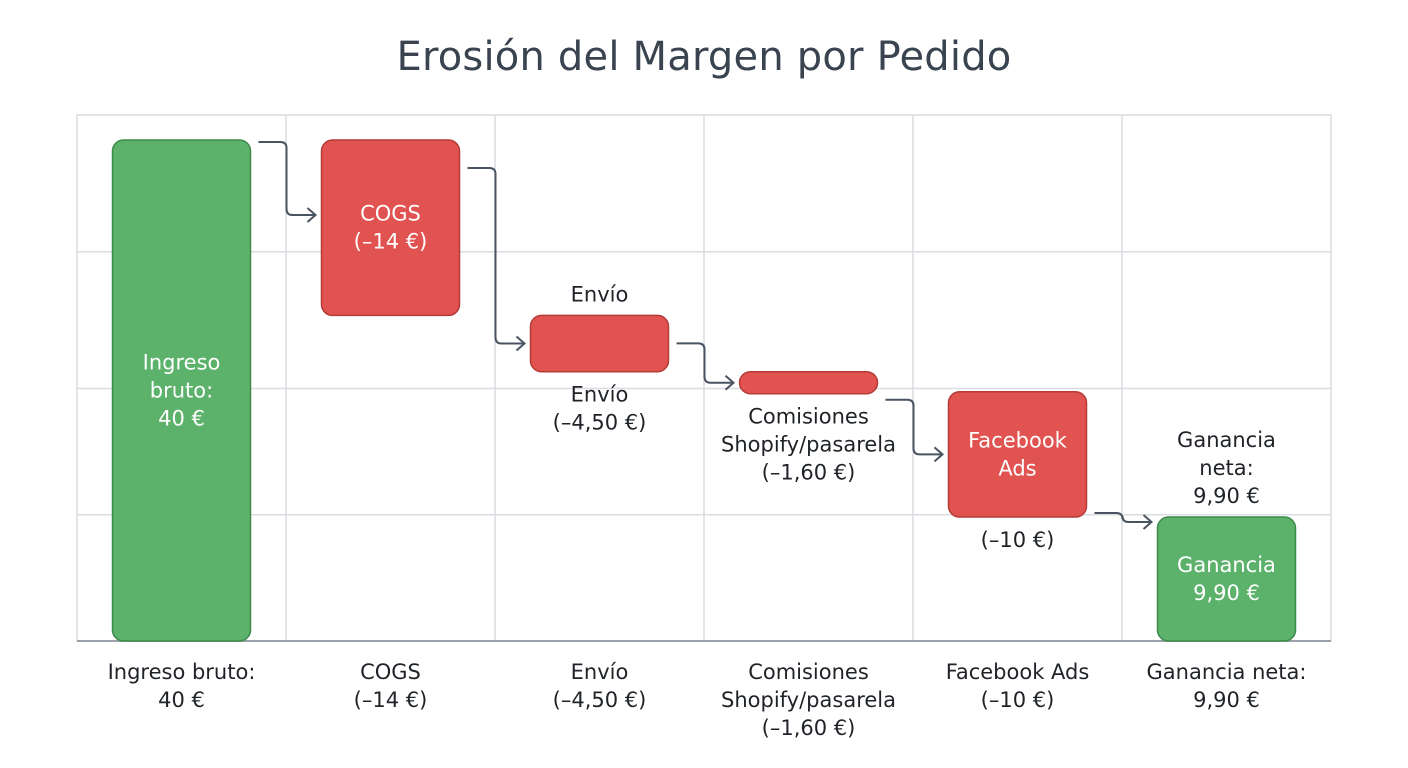 This screenshot has width=1408, height=768. I want to click on category-label: Envío, so click(600, 672).